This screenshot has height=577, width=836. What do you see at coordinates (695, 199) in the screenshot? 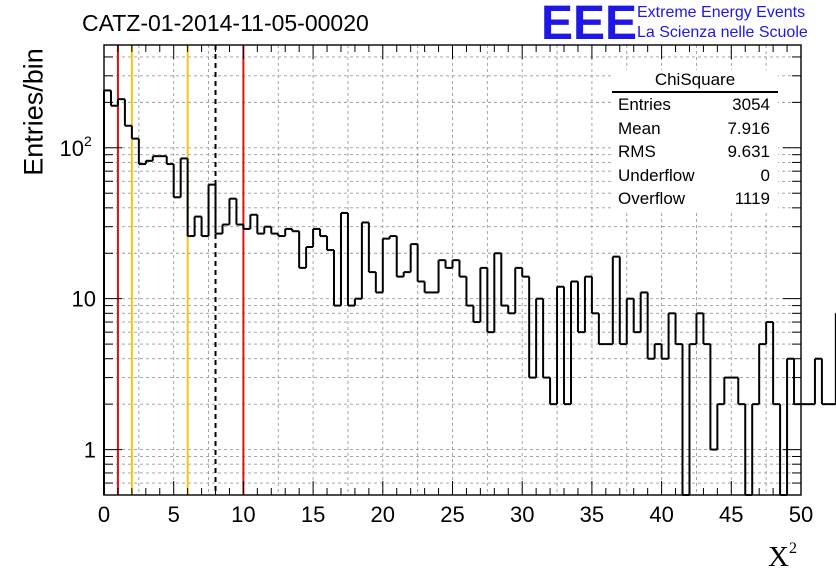
I see `stats-row-overflow: Overflow 1119` at bounding box center [695, 199].